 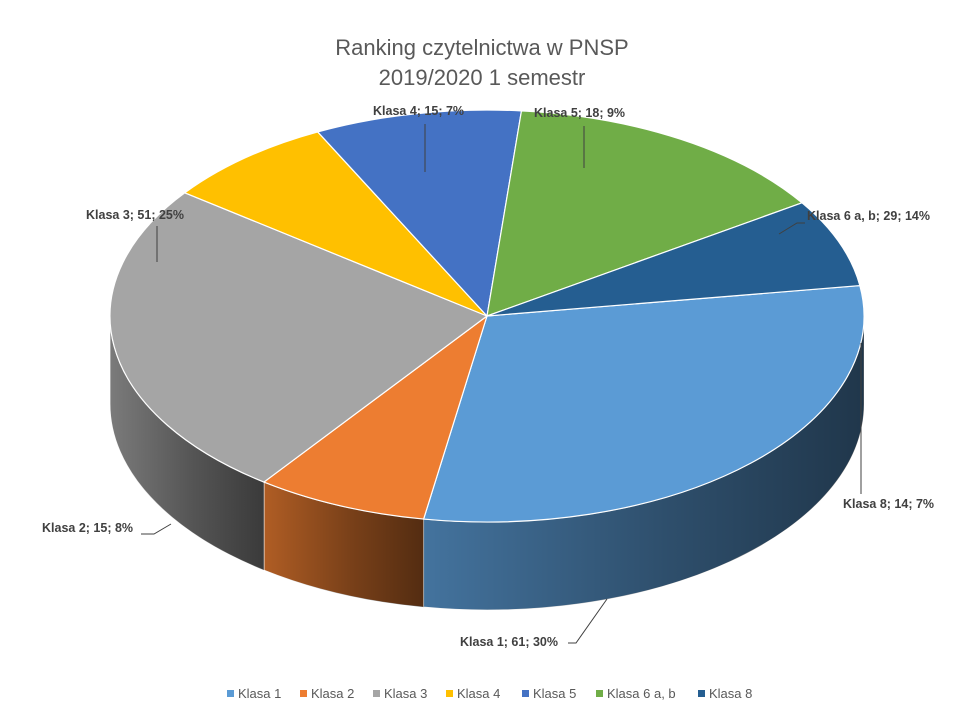 I want to click on data-label-6: Klasa 6 a, b; 29; 14%, so click(x=868, y=216).